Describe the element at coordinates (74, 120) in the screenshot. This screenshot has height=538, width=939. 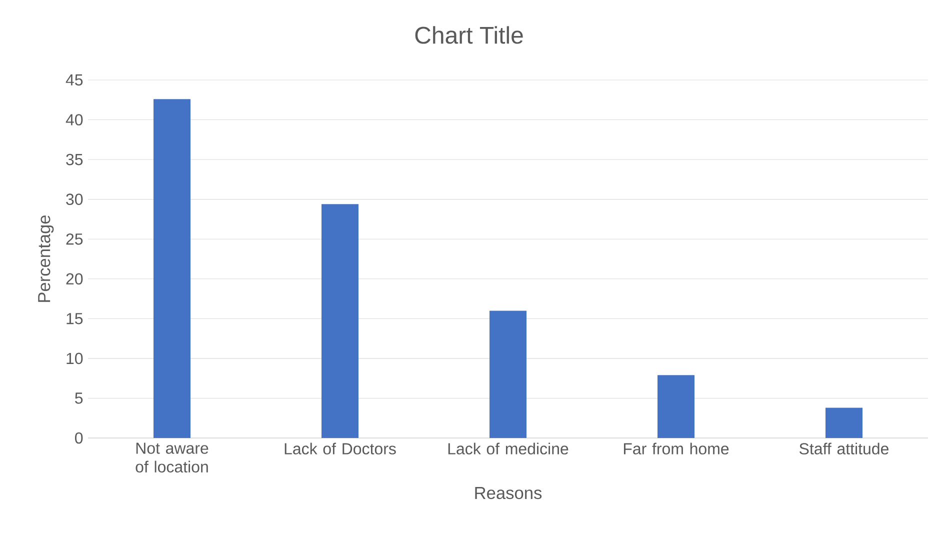
I see `y-tick-label: 40` at that location.